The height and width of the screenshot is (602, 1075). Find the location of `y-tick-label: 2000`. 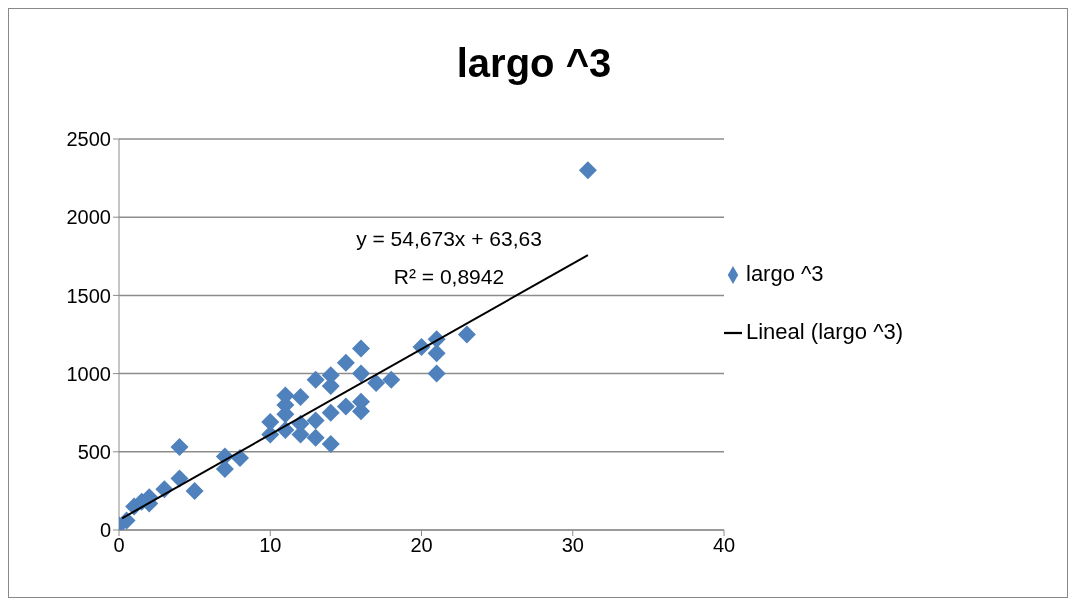

y-tick-label: 2000 is located at coordinates (88, 217).